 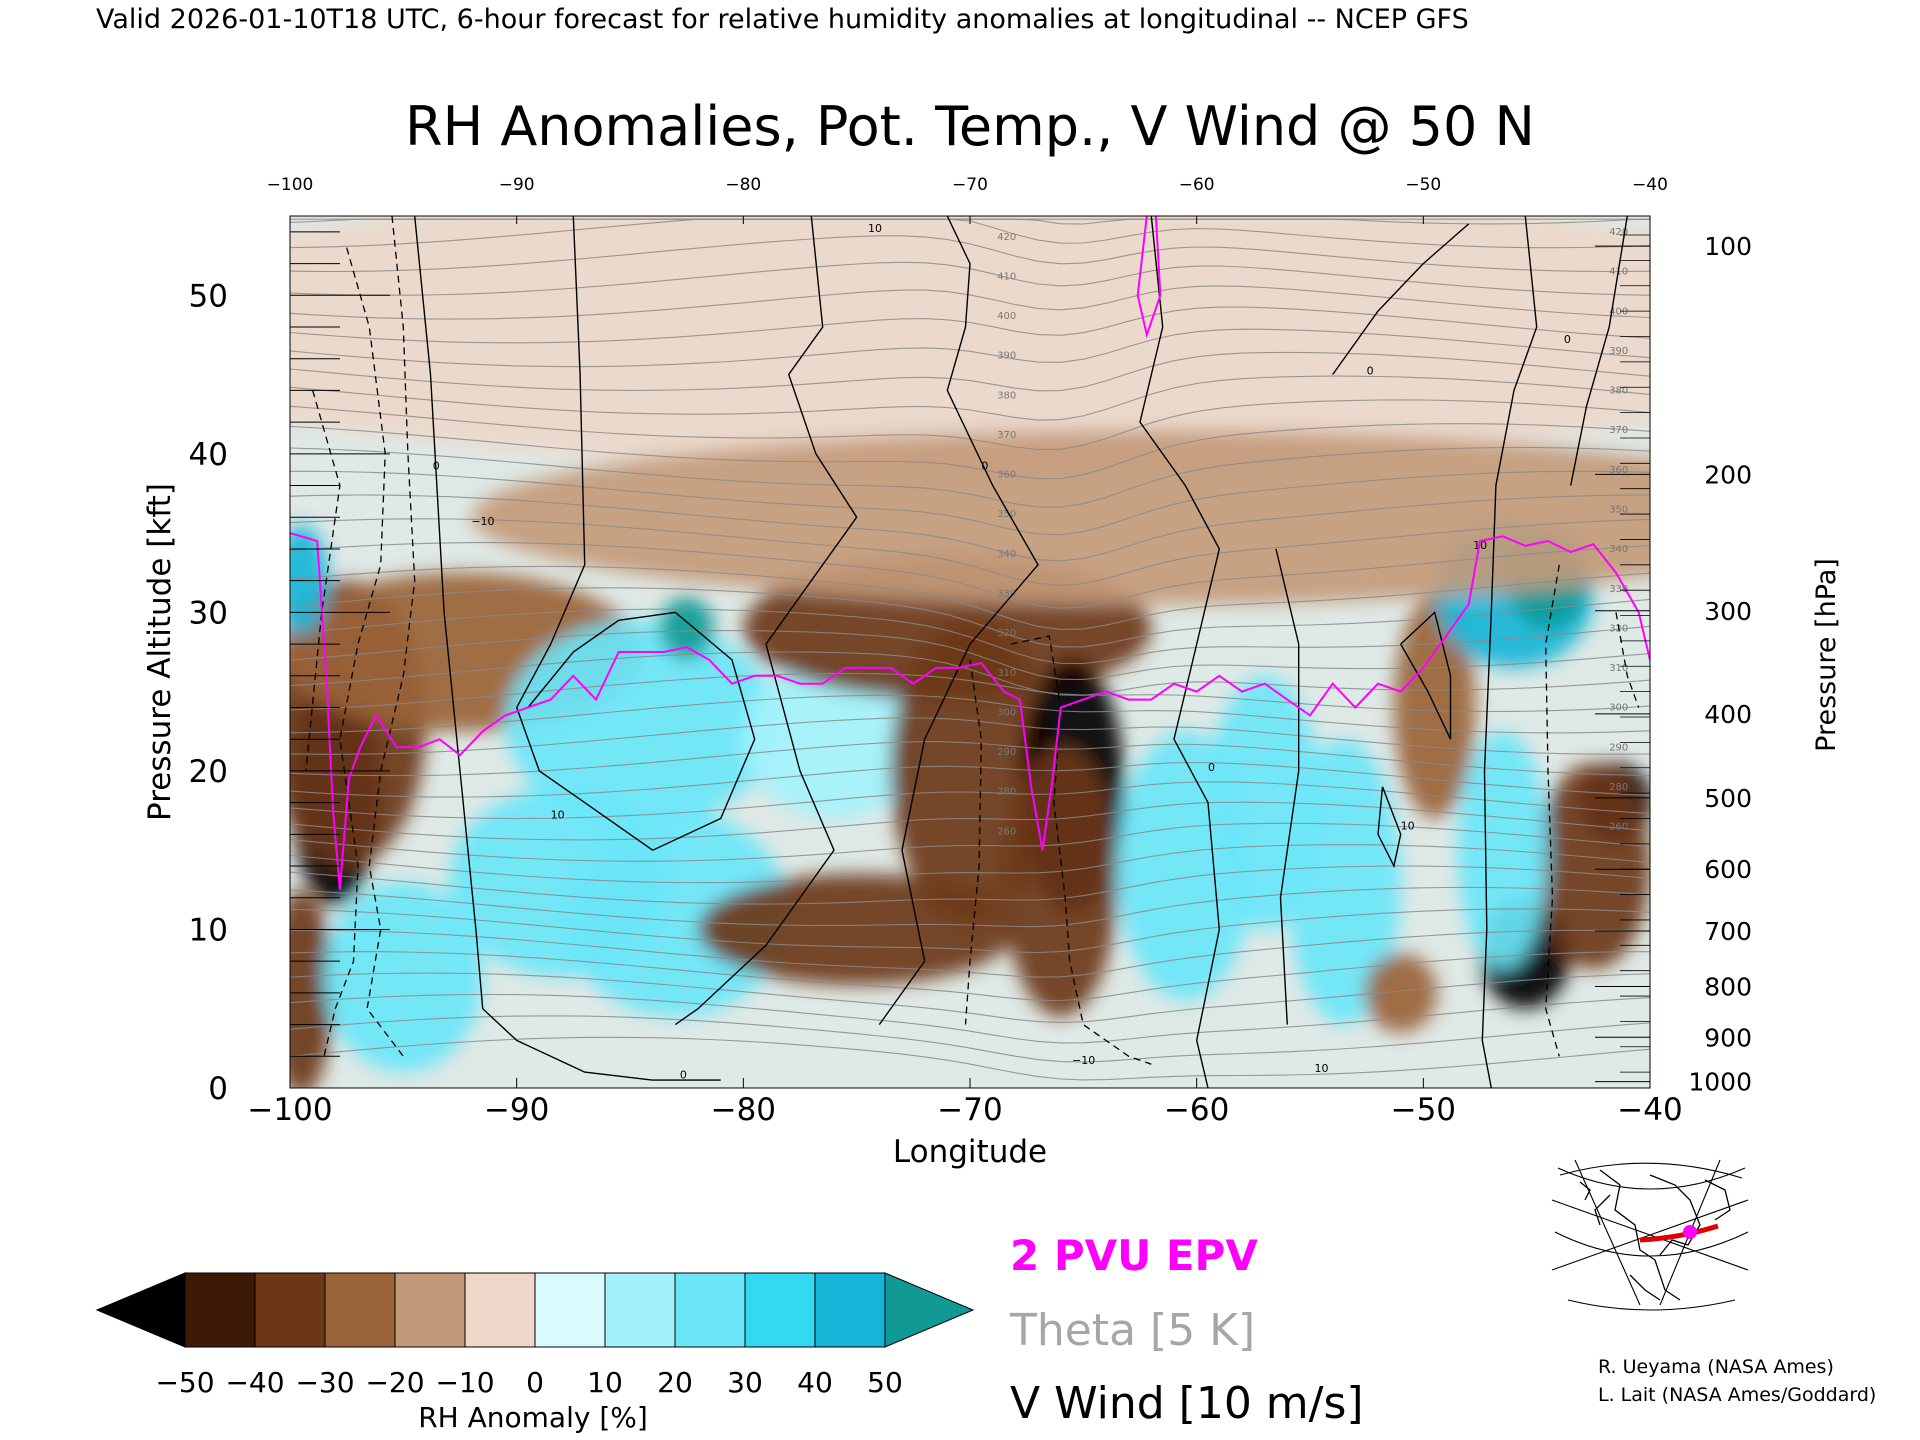 What do you see at coordinates (1006, 594) in the screenshot?
I see `theta-label: 330` at bounding box center [1006, 594].